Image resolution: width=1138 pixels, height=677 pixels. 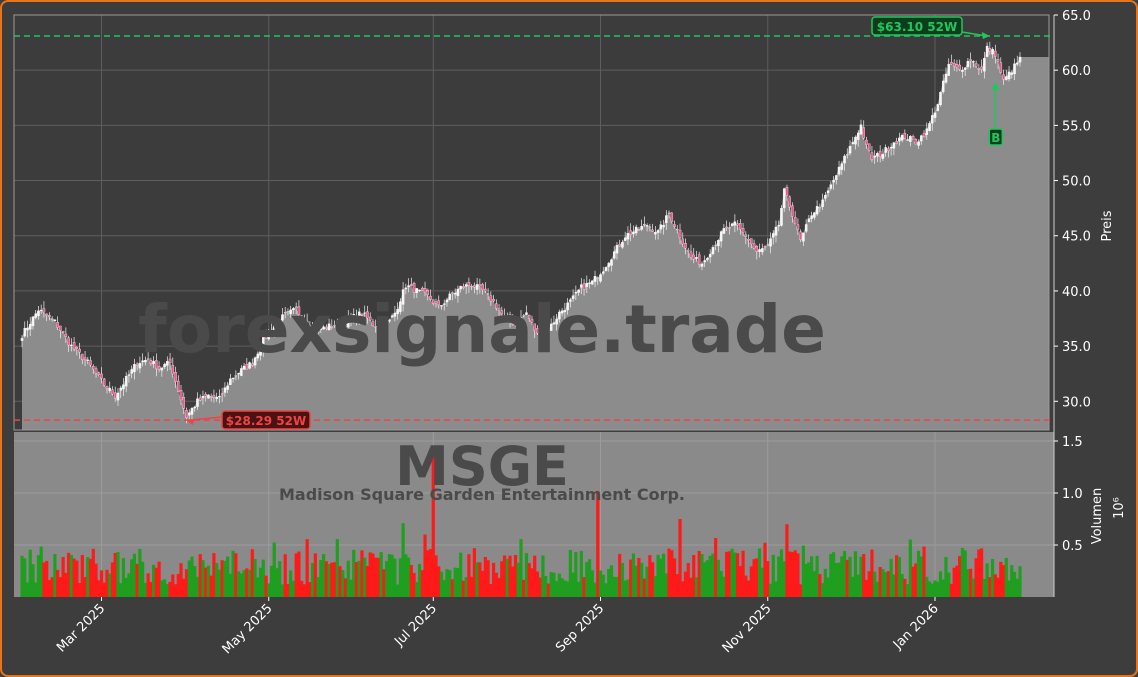 What do you see at coordinates (1072, 442) in the screenshot?
I see `volume-tick-label: 1.5` at bounding box center [1072, 442].